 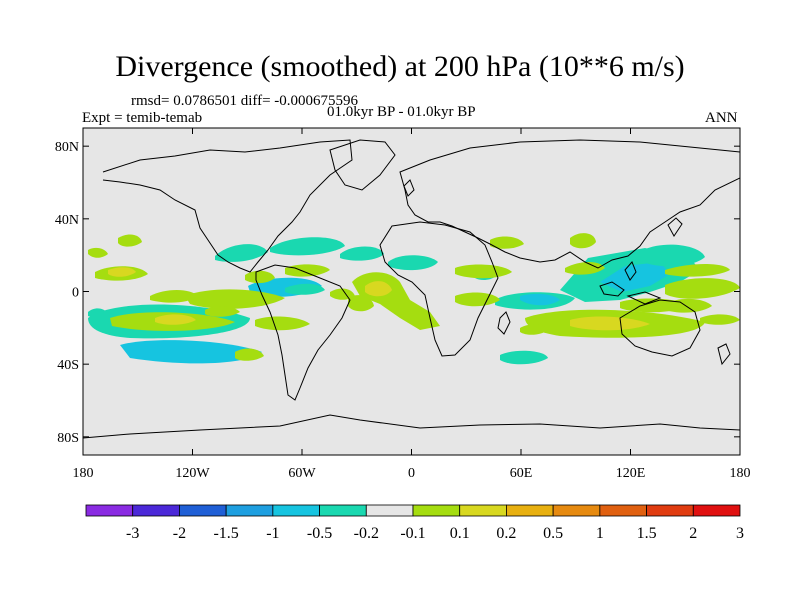 I want to click on colorbar-label: 1, so click(x=600, y=533).